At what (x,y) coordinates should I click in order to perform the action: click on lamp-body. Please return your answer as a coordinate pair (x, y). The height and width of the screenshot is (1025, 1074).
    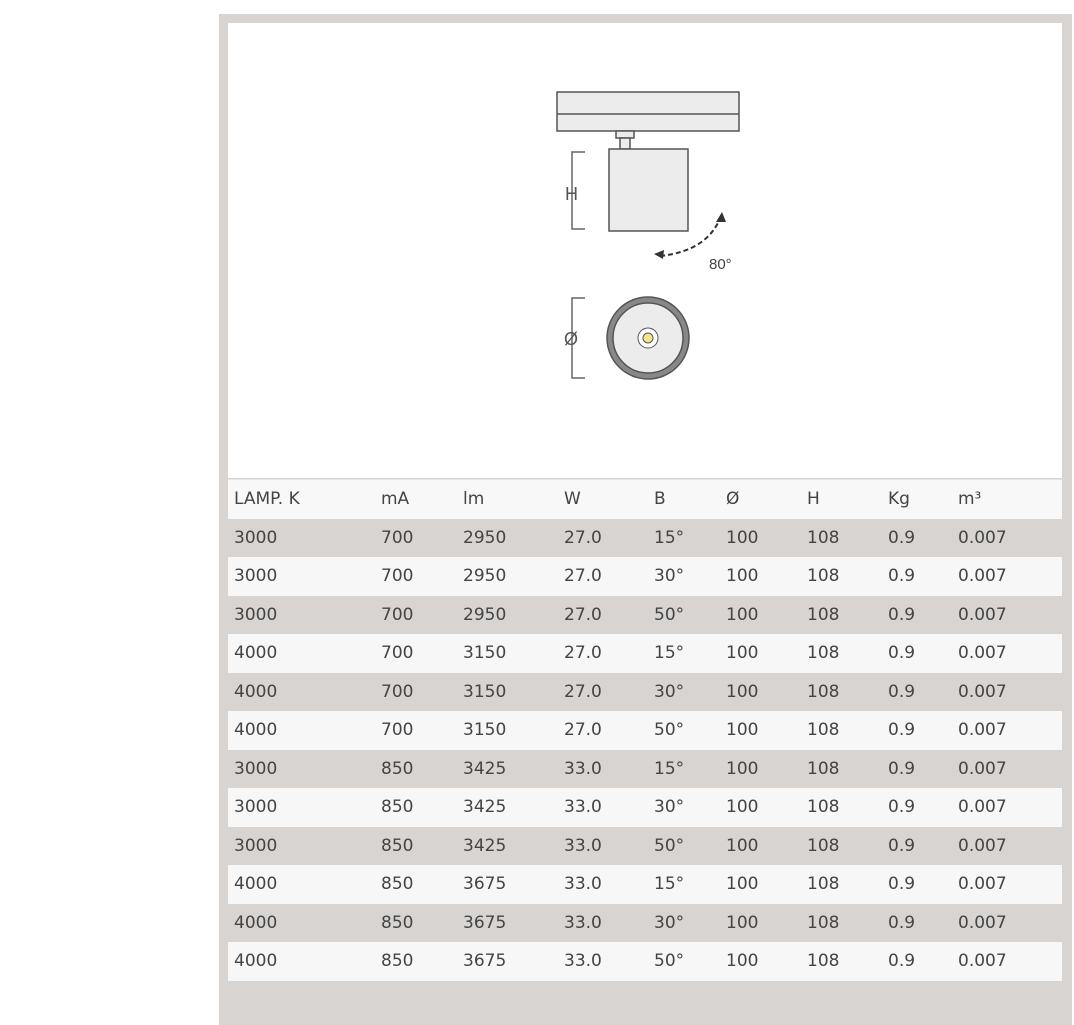
    Looking at the image, I should click on (648, 190).